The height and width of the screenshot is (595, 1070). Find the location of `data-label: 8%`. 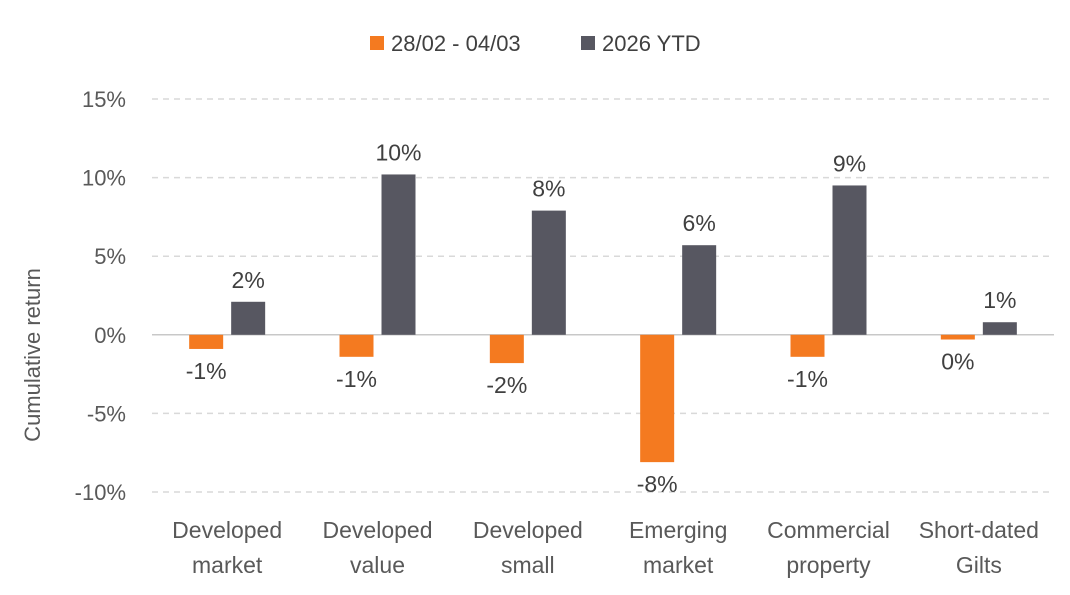

data-label: 8% is located at coordinates (548, 189).